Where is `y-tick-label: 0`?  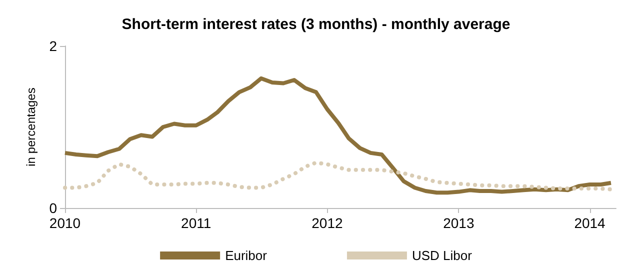 y-tick-label: 0 is located at coordinates (53, 208).